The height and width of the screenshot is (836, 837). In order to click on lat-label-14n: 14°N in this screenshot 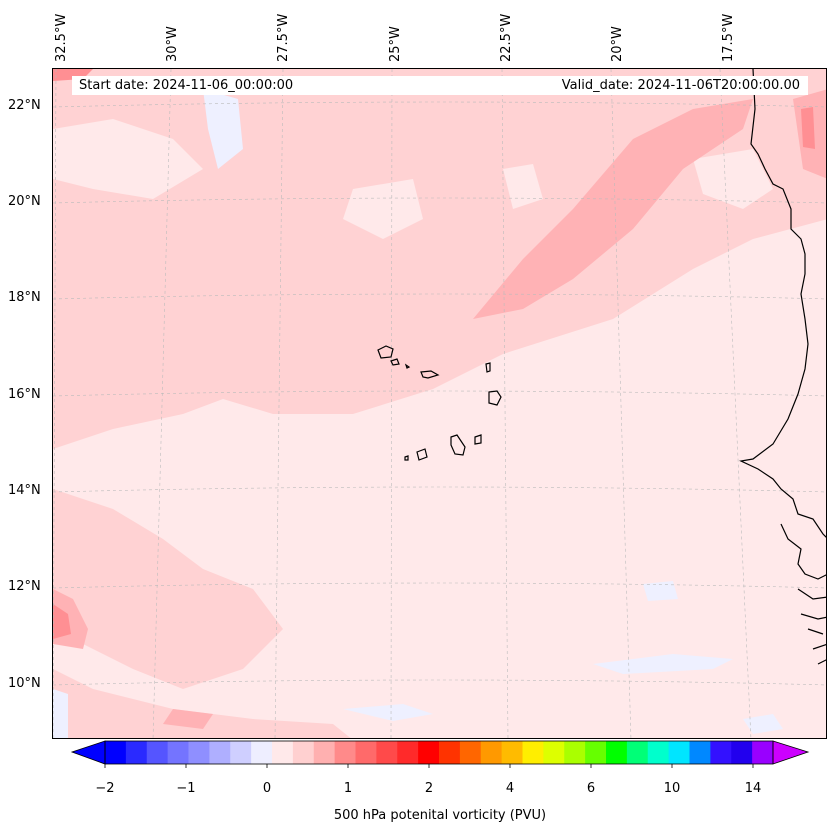, I will do `click(24, 490)`.